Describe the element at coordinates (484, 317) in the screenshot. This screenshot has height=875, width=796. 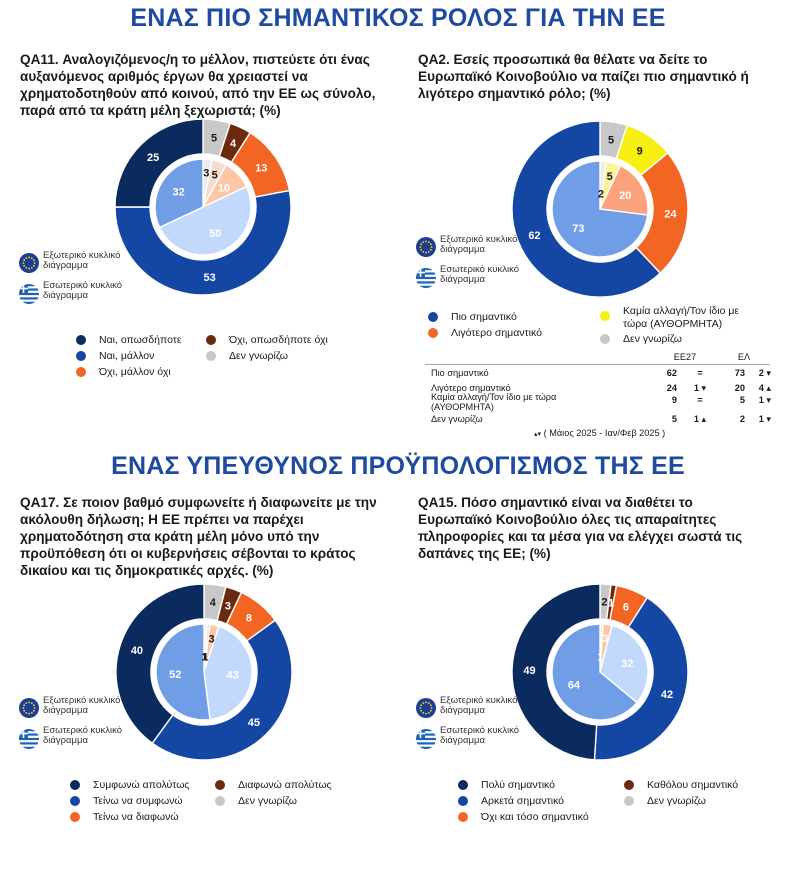
I see `legend-label: Πιο σημαντικό` at that location.